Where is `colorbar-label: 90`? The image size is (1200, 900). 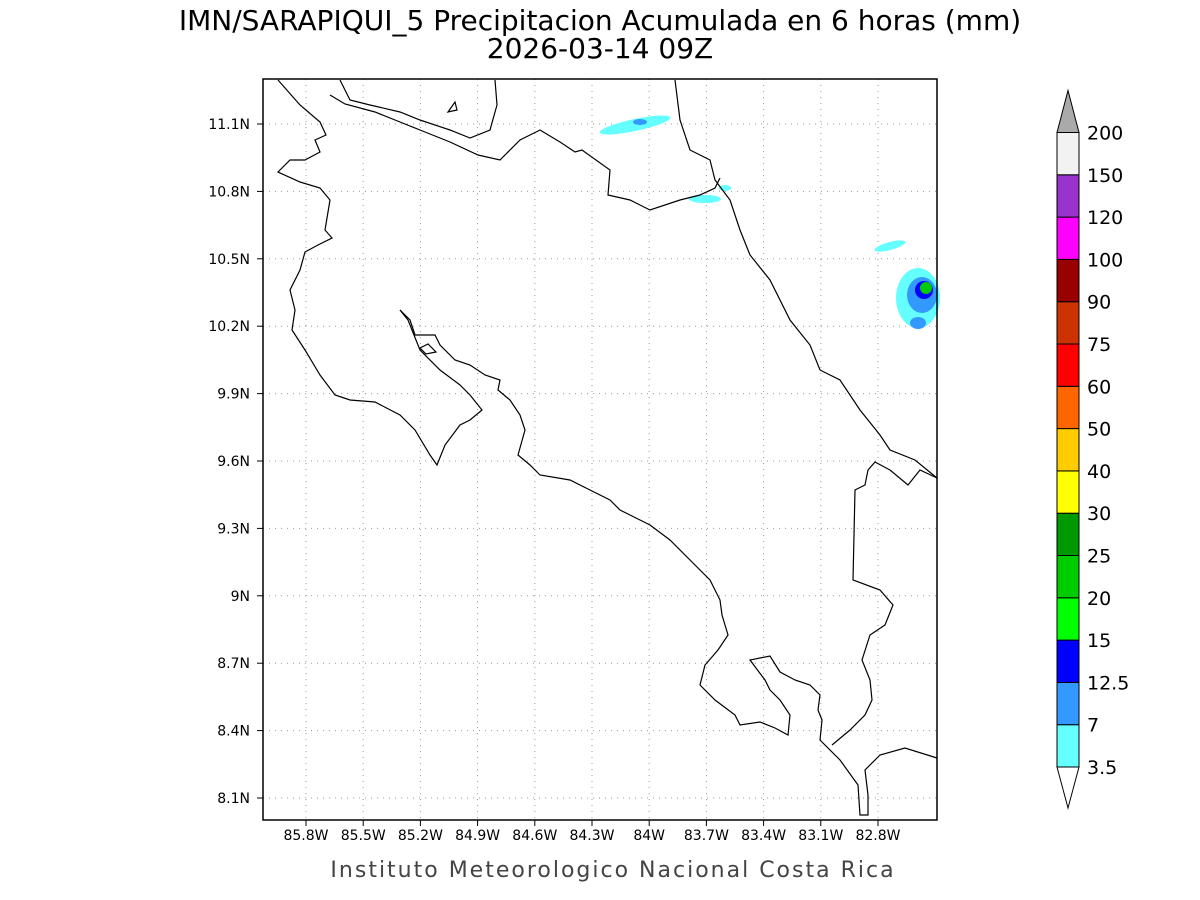 colorbar-label: 90 is located at coordinates (1099, 303).